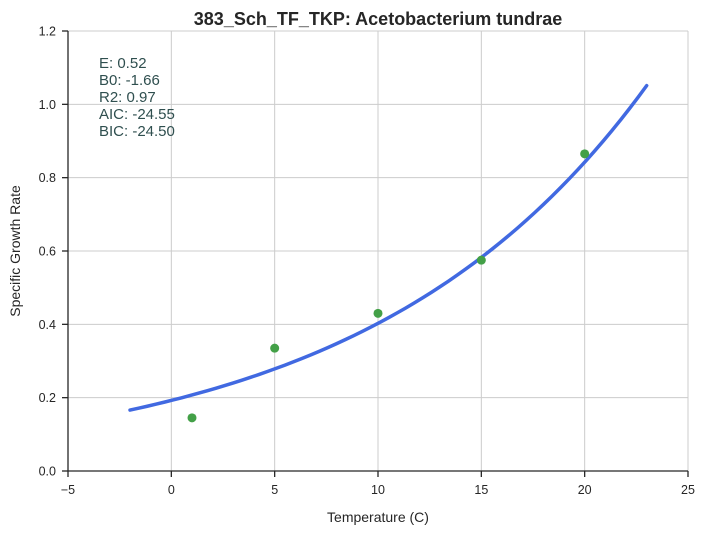 Image resolution: width=706 pixels, height=534 pixels. What do you see at coordinates (47, 178) in the screenshot?
I see `y-tick-label: 0.8` at bounding box center [47, 178].